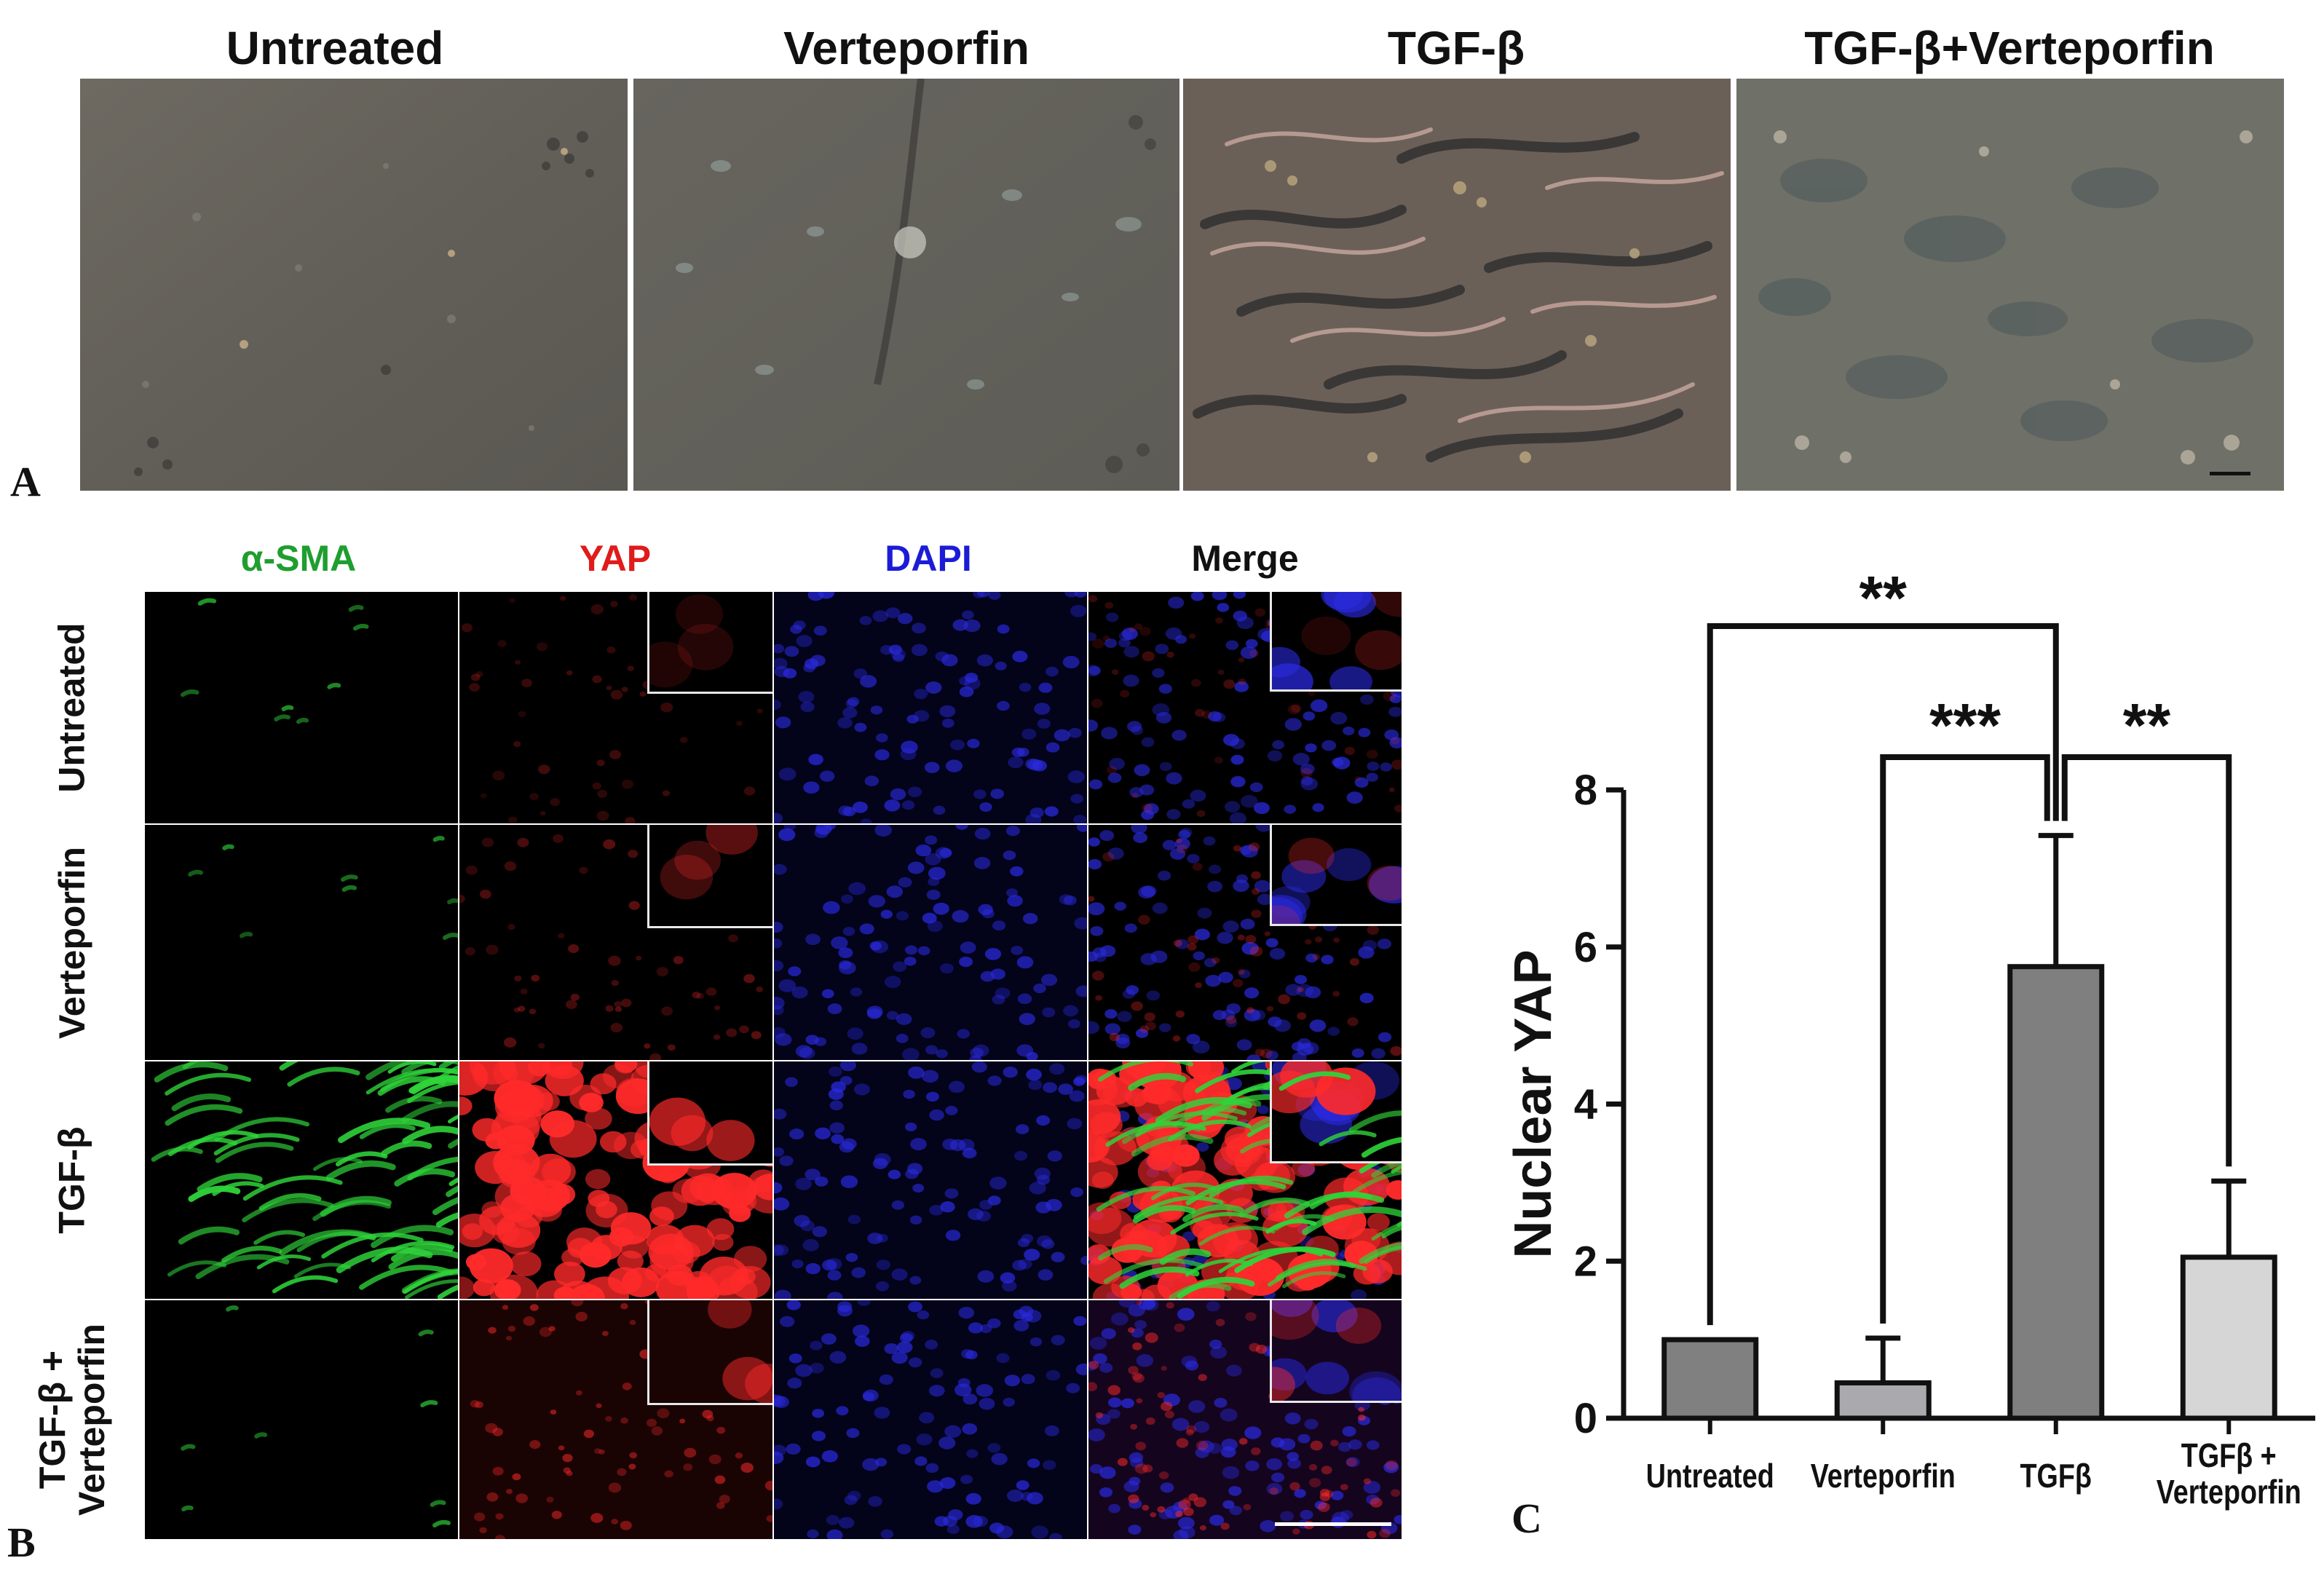 The width and height of the screenshot is (2324, 1574). Describe the element at coordinates (2056, 1475) in the screenshot. I see `x-tick-label: TGFβ` at that location.